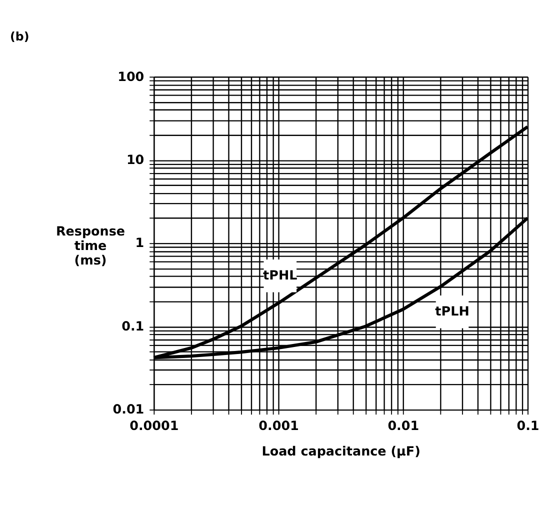 The height and width of the screenshot is (506, 553). Describe the element at coordinates (91, 246) in the screenshot. I see `y-axis-title: Response time (ms)` at that location.